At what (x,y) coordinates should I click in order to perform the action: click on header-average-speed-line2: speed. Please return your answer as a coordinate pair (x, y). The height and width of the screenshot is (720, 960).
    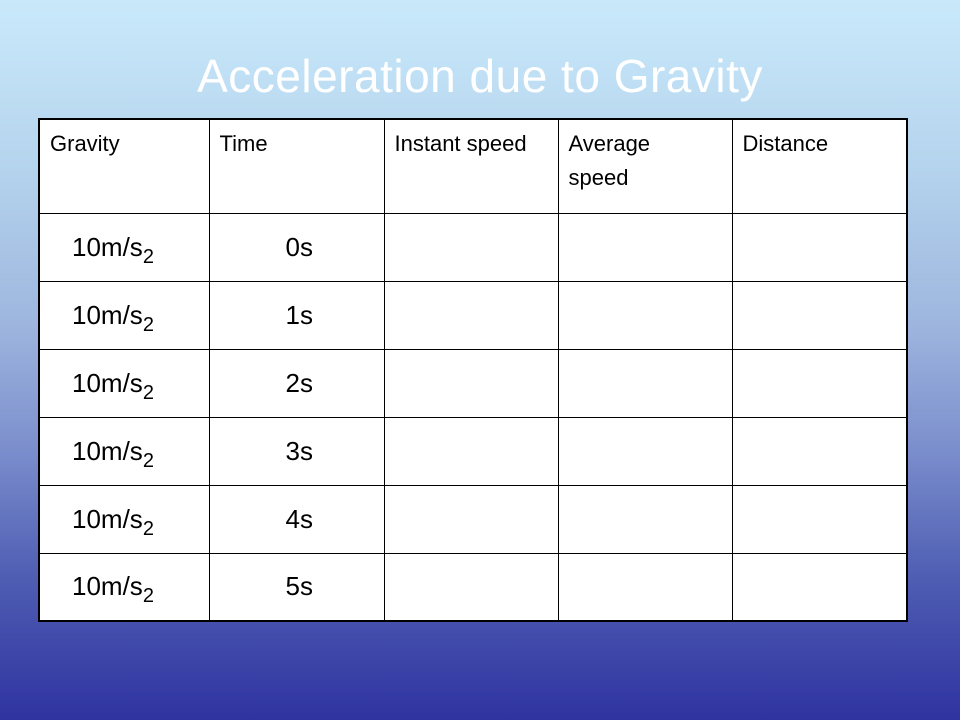
    Looking at the image, I should click on (598, 177).